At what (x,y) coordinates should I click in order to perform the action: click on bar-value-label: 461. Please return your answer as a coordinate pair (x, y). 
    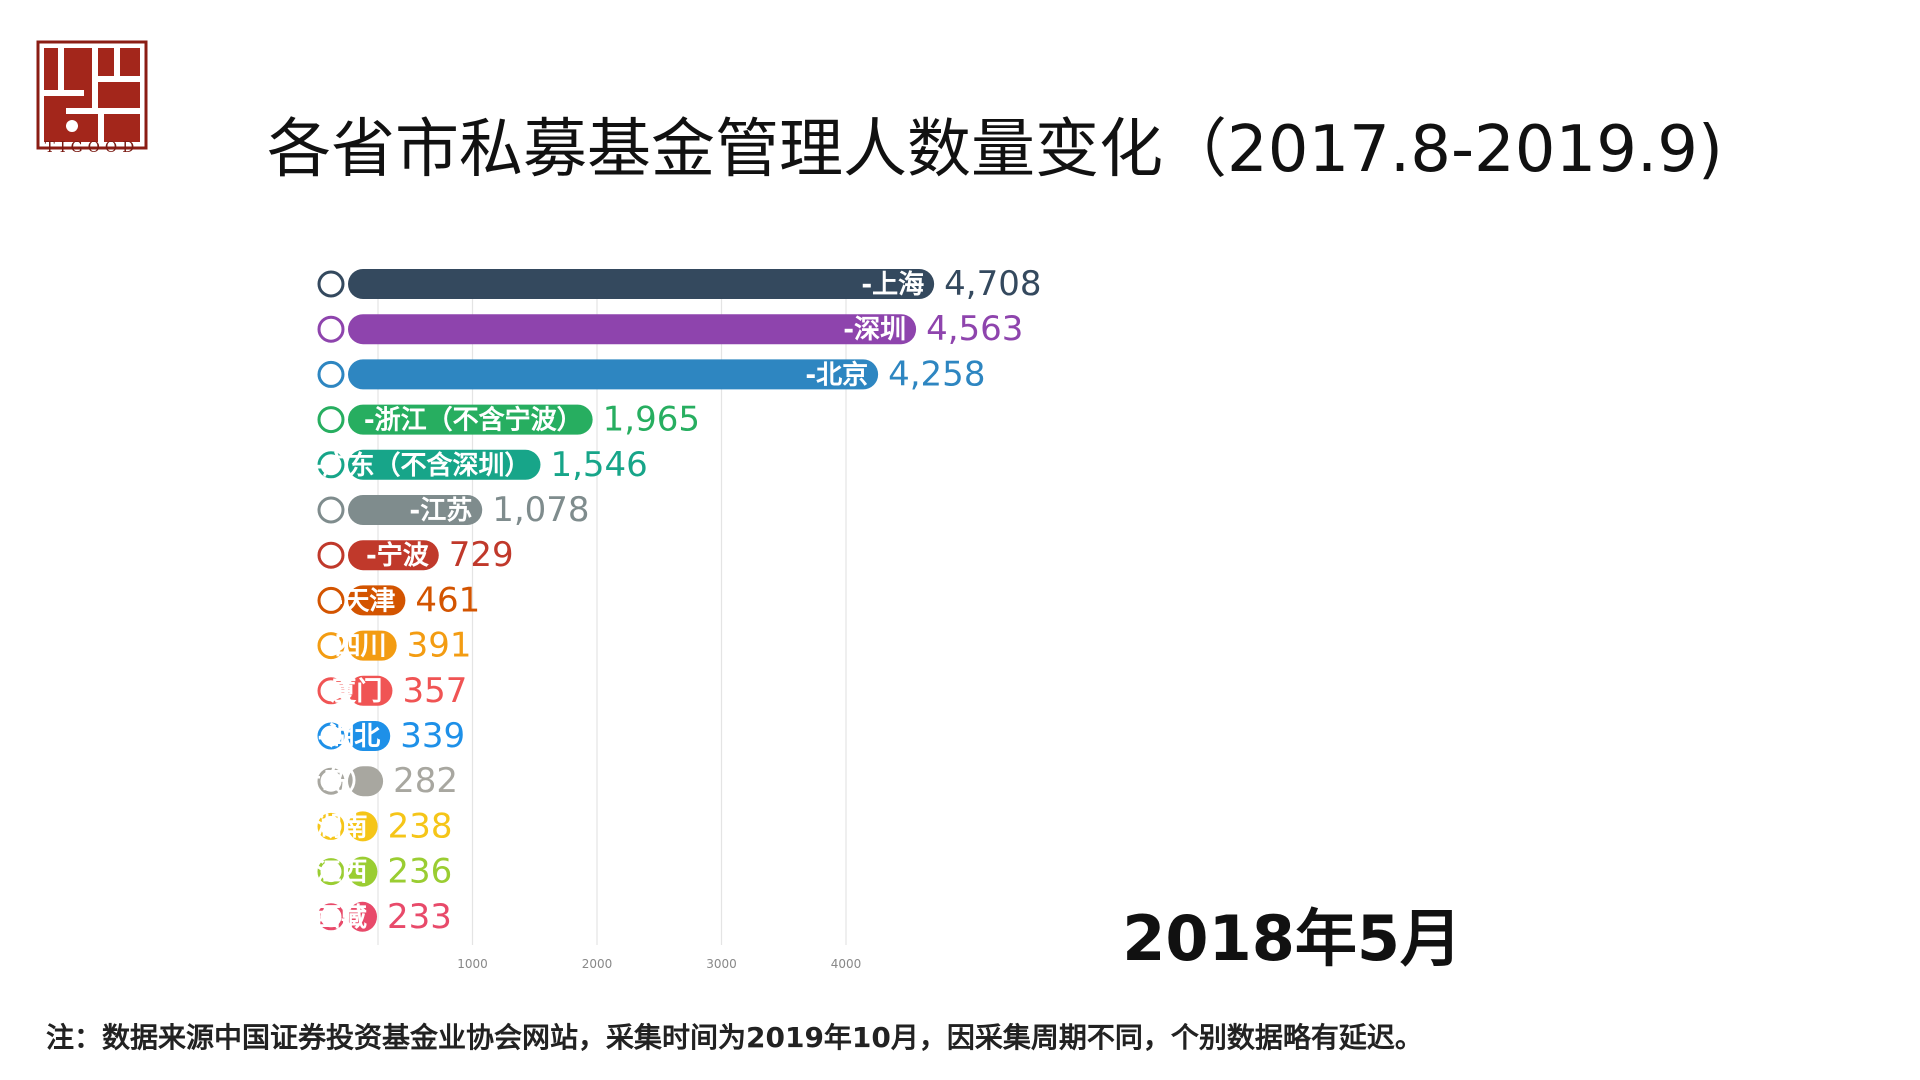
    Looking at the image, I should click on (447, 600).